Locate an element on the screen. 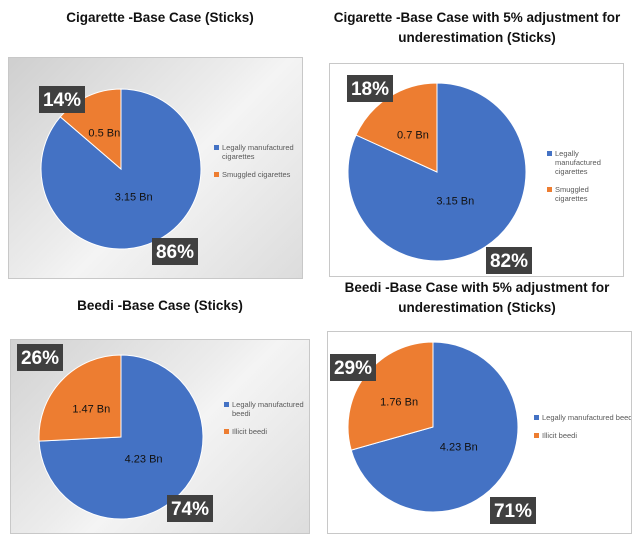  slice-value-label-illicit: 1.76 Bn is located at coordinates (399, 402).